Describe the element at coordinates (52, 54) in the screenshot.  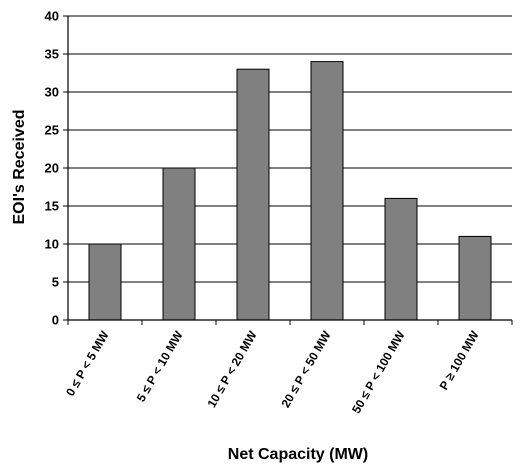
I see `y-tick-label: 35` at that location.